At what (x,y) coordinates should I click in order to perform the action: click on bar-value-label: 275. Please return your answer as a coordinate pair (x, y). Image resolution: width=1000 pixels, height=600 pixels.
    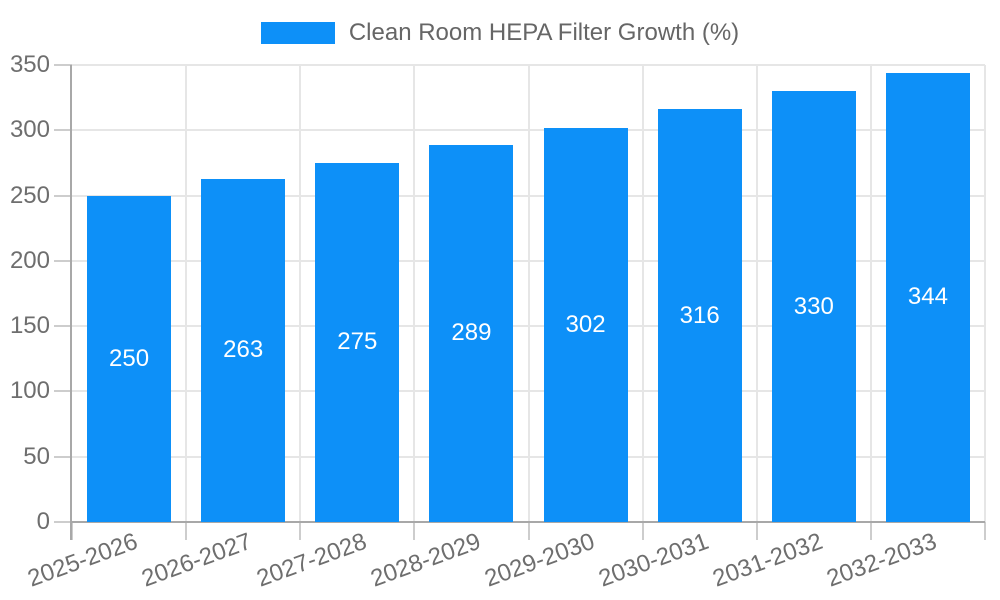
    Looking at the image, I should click on (357, 342).